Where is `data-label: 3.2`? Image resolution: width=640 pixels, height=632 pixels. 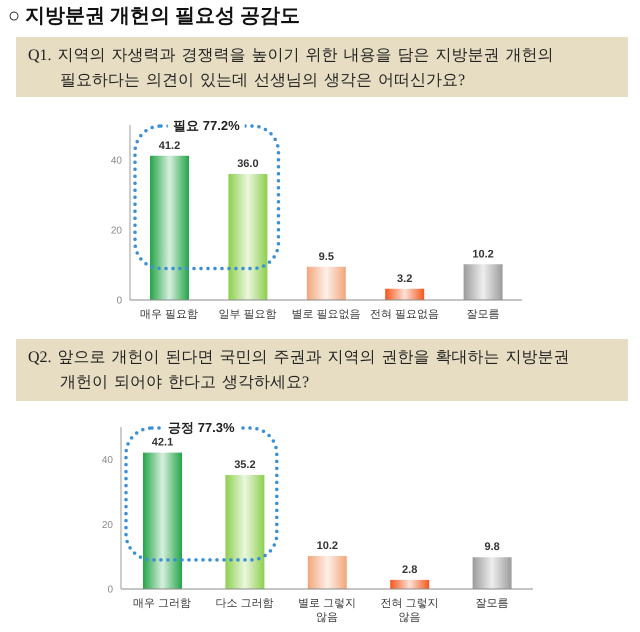 data-label: 3.2 is located at coordinates (404, 278).